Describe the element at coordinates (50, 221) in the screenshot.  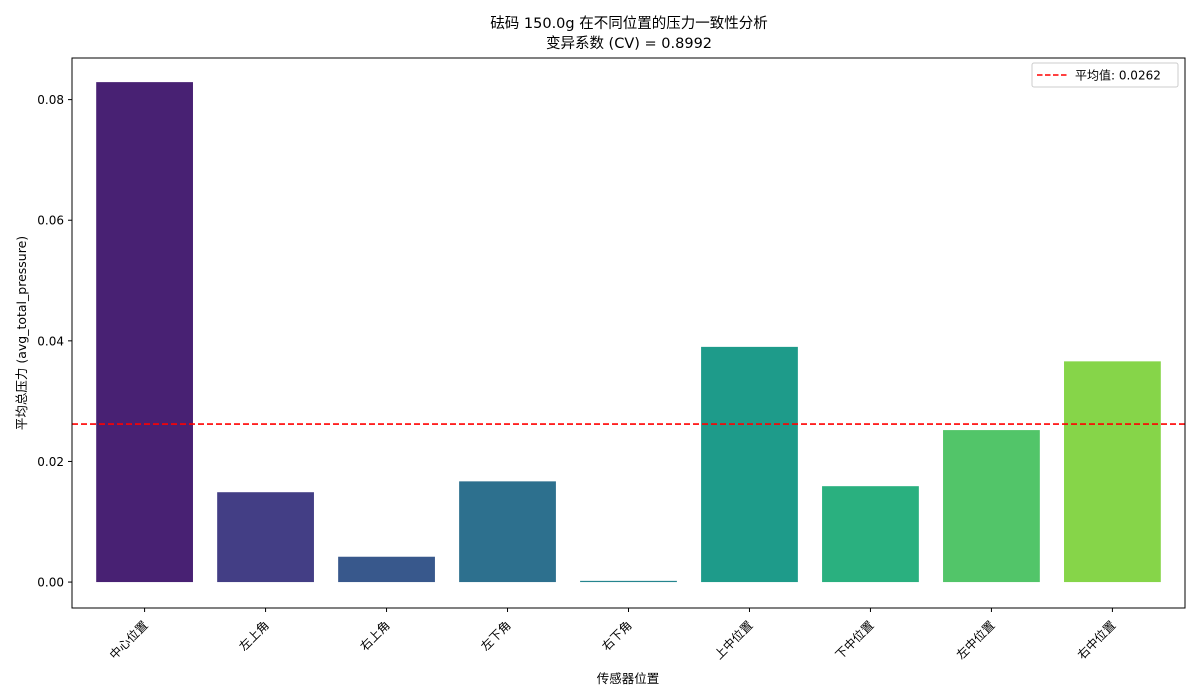
I see `y-tick-label: 0.06` at that location.